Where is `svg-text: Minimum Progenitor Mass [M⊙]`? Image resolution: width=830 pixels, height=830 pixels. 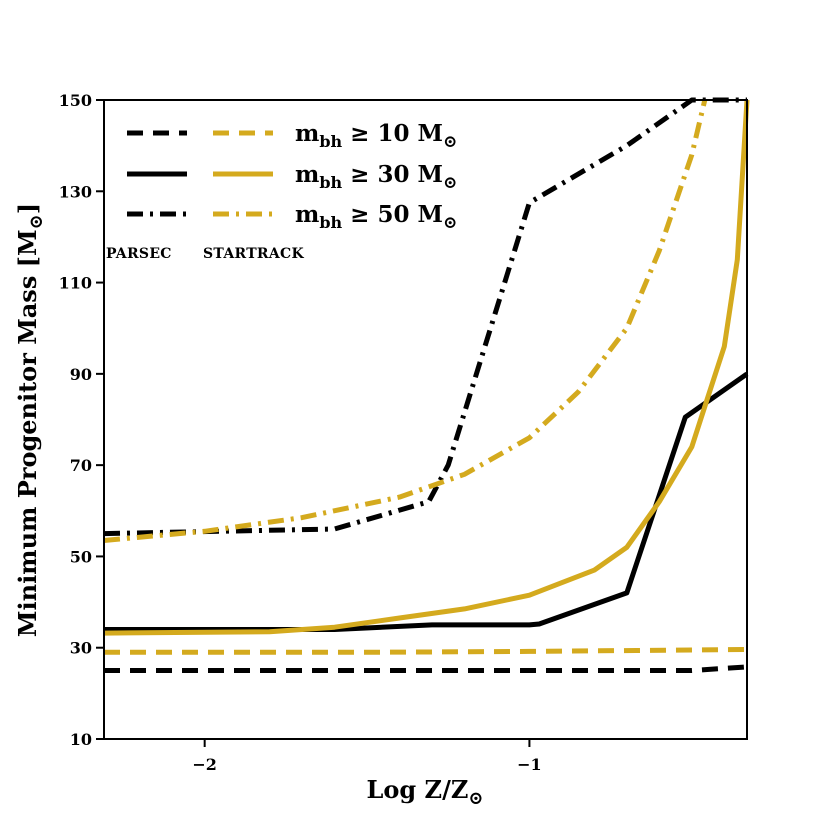
svg-text: Minimum Progenitor Mass [M⊙] is located at coordinates (30, 420).